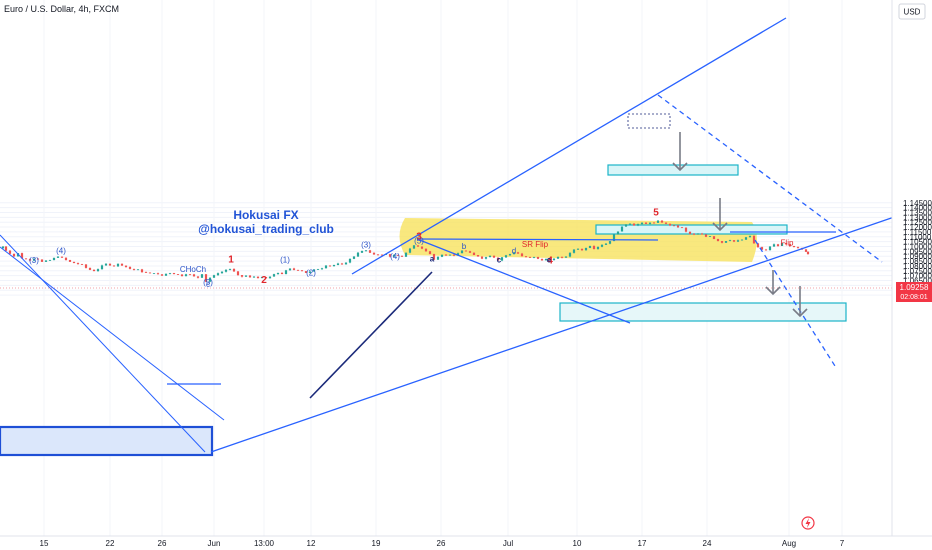  What do you see at coordinates (537, 239) in the screenshot?
I see `sr-flip-line` at bounding box center [537, 239].